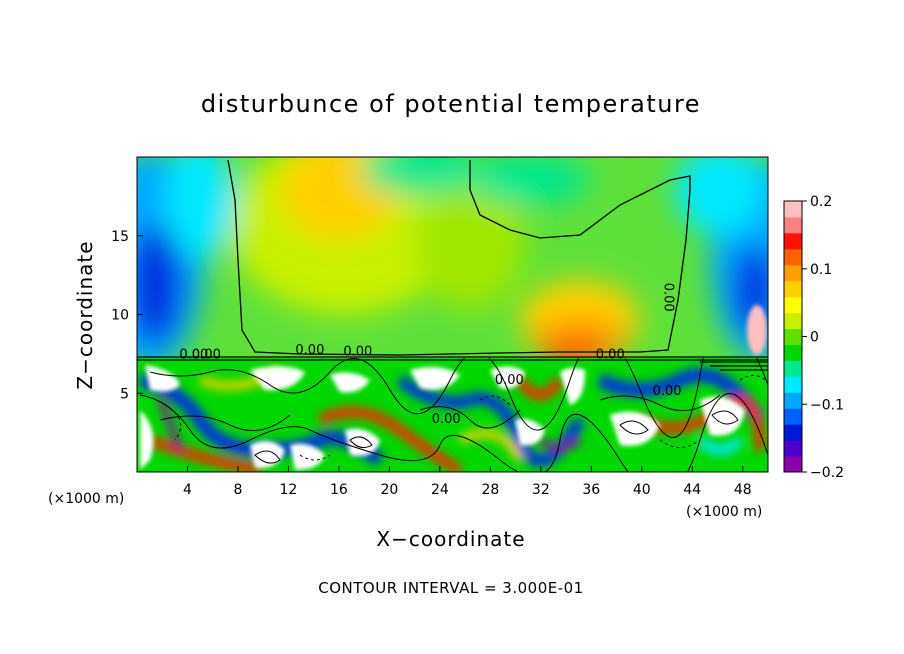  I want to click on colorbar-tick-label: 0, so click(814, 338).